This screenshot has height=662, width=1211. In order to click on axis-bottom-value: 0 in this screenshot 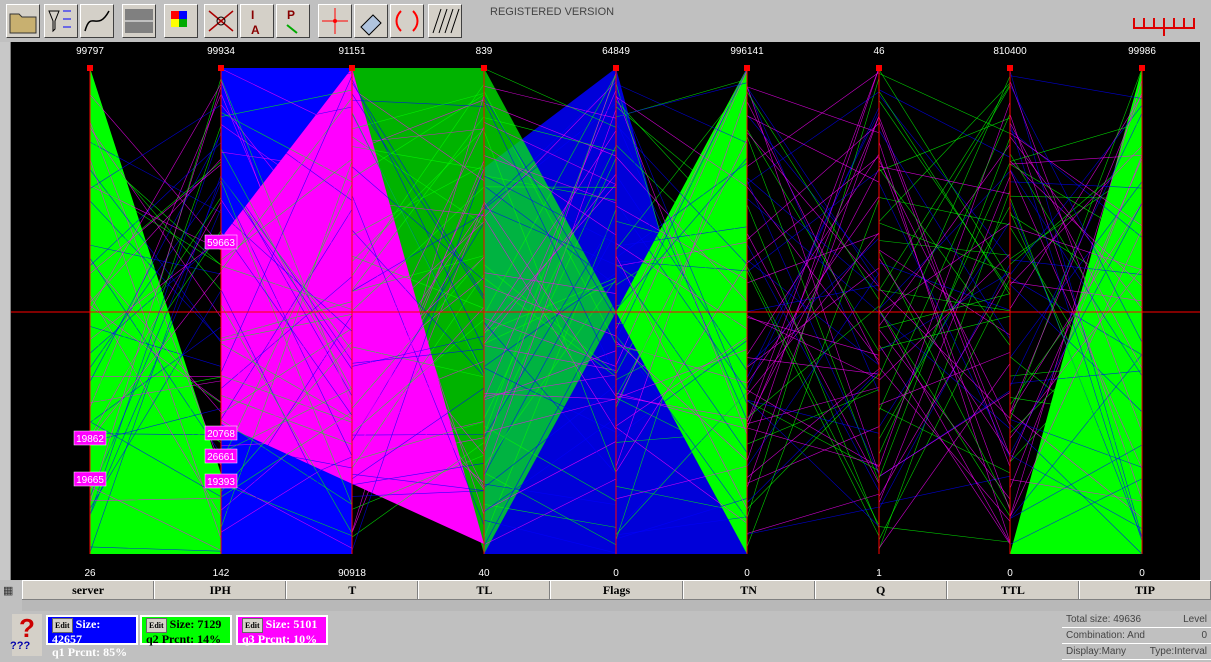, I will do `click(1010, 573)`.